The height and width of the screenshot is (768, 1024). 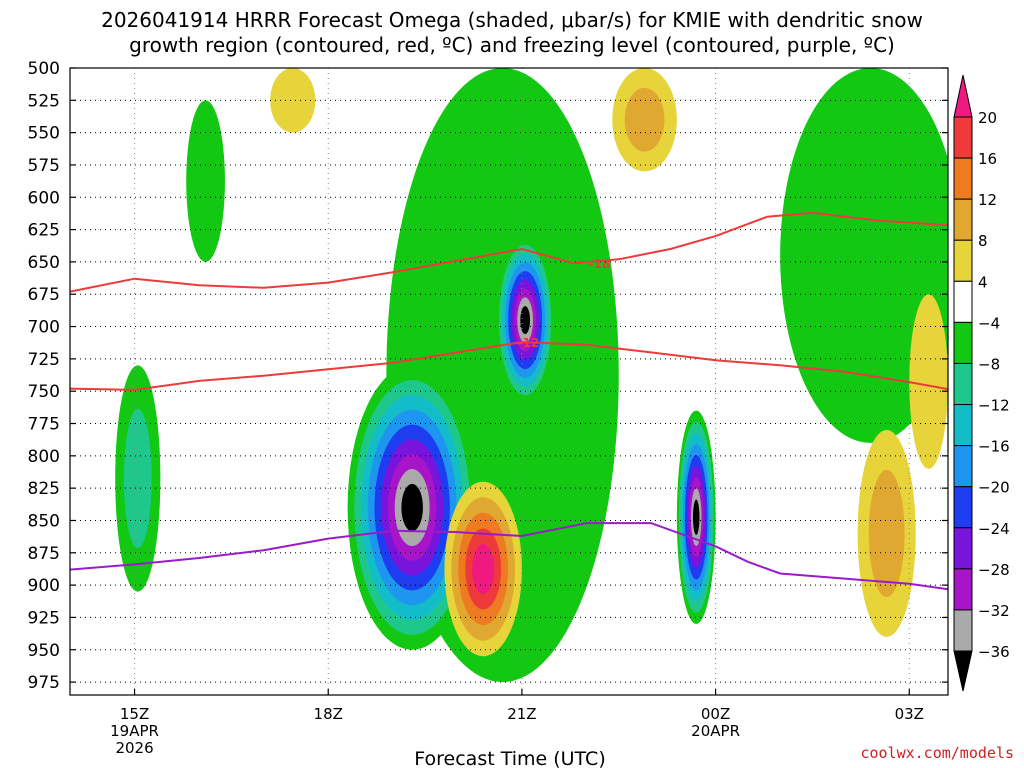 I want to click on contour-label-0: -18, so click(x=600, y=264).